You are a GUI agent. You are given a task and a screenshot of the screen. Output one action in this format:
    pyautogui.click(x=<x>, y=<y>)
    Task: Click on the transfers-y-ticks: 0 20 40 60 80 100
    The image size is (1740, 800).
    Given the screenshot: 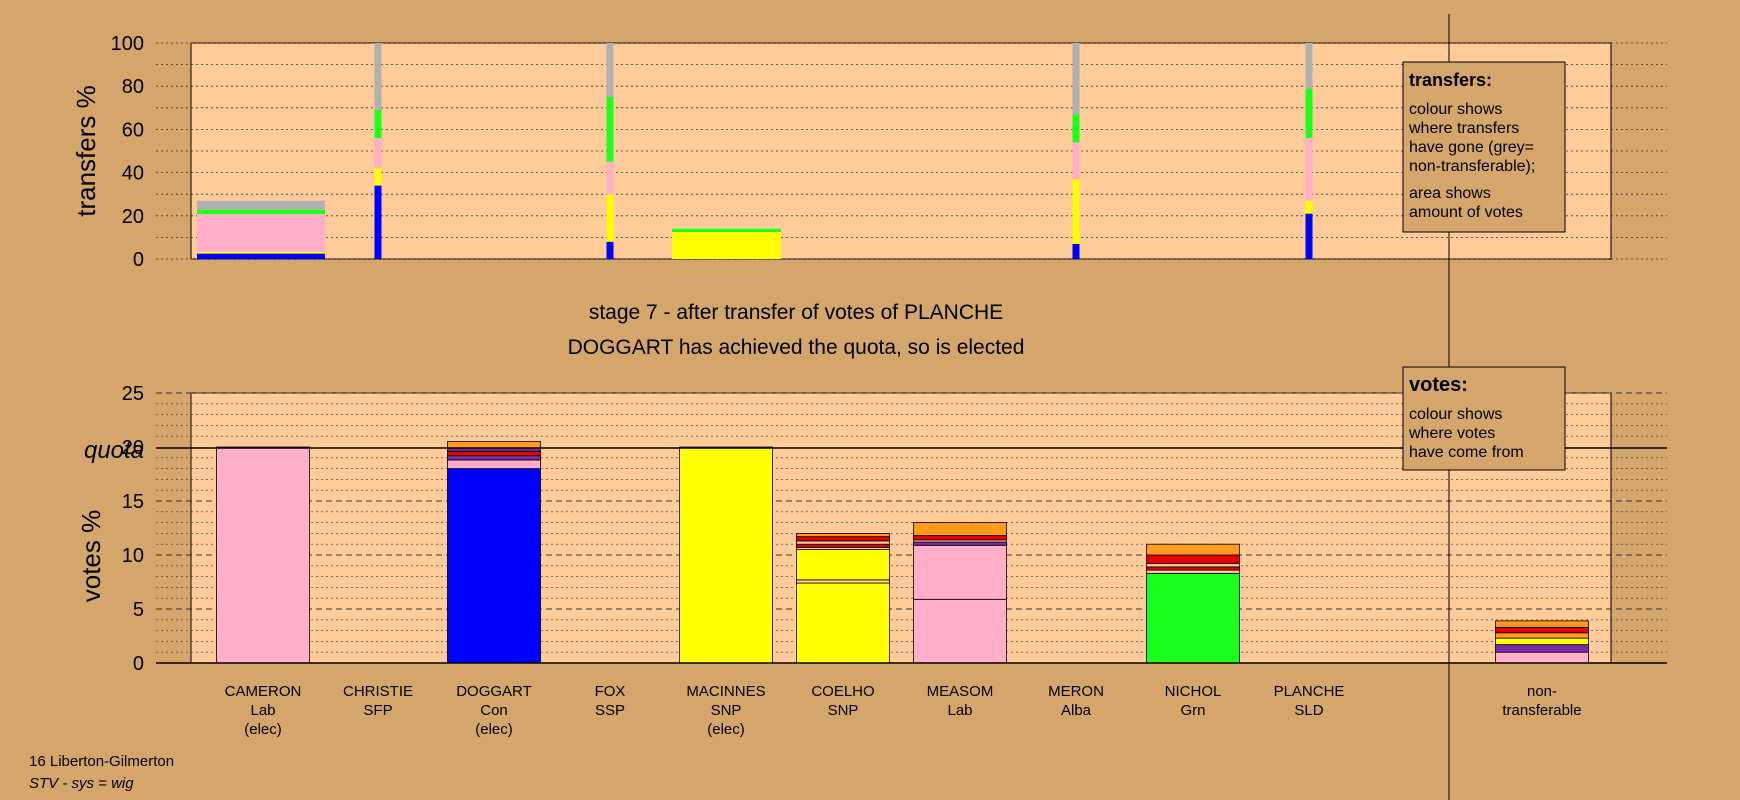 What is the action you would take?
    pyautogui.click(x=127, y=152)
    